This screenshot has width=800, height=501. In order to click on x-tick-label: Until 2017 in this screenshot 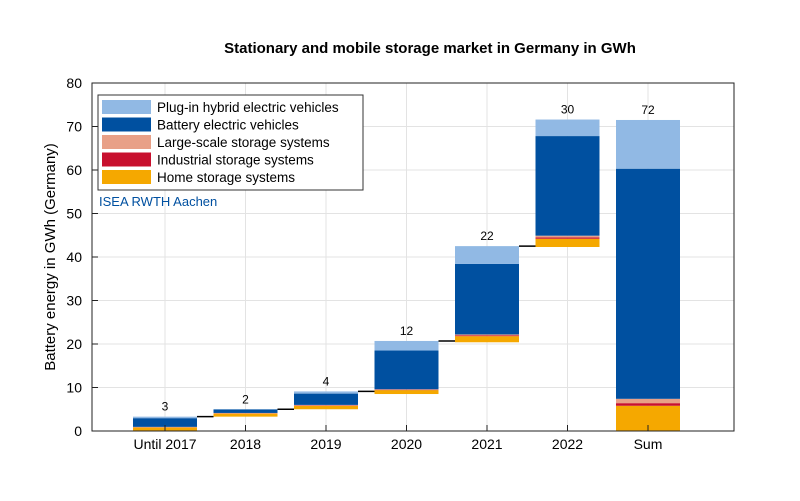, I will do `click(164, 444)`.